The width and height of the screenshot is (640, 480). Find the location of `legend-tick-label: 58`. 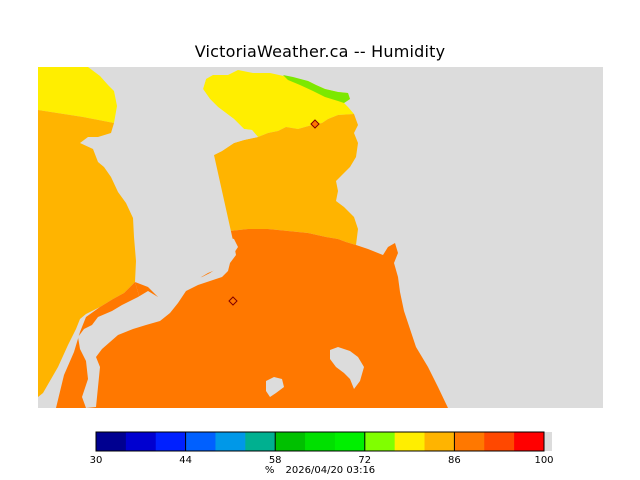

legend-tick-label: 58 is located at coordinates (275, 460).